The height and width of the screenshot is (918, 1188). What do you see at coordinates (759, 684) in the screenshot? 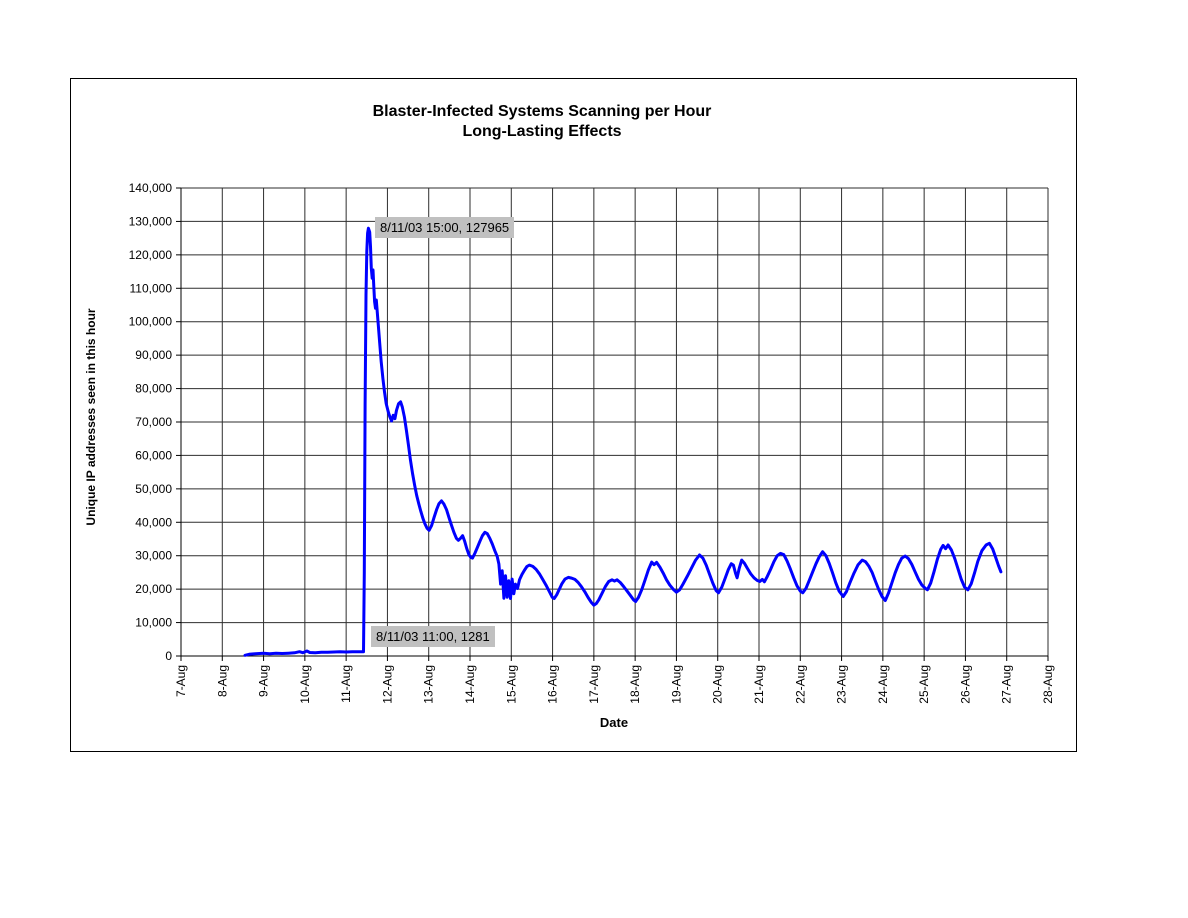
I see `x-tick-label: 21-Aug` at bounding box center [759, 684].